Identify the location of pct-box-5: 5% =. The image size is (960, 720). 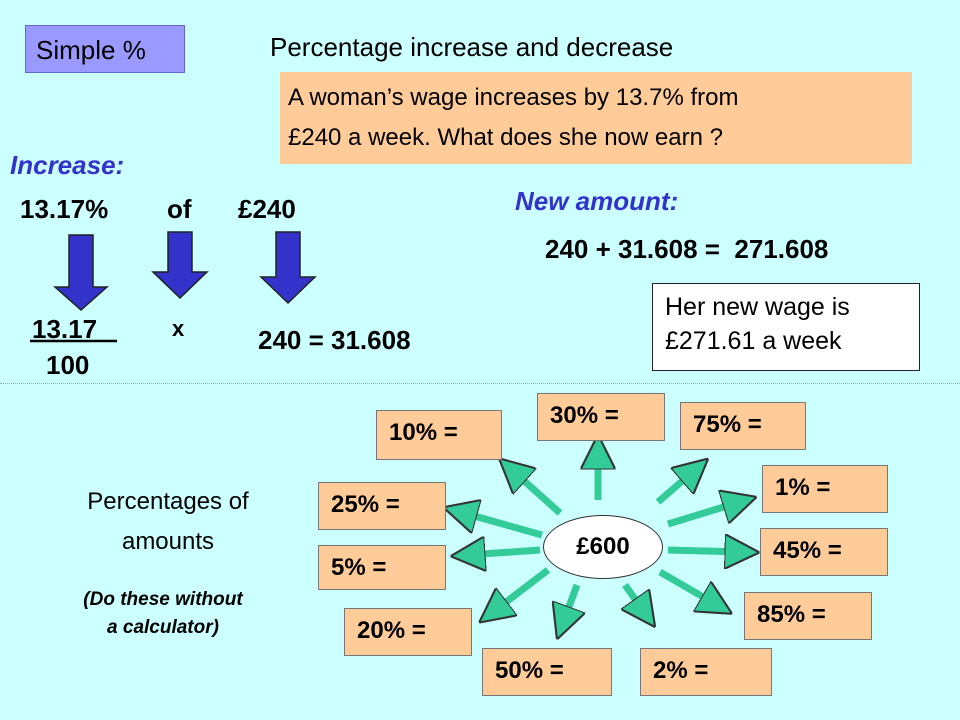
(382, 567).